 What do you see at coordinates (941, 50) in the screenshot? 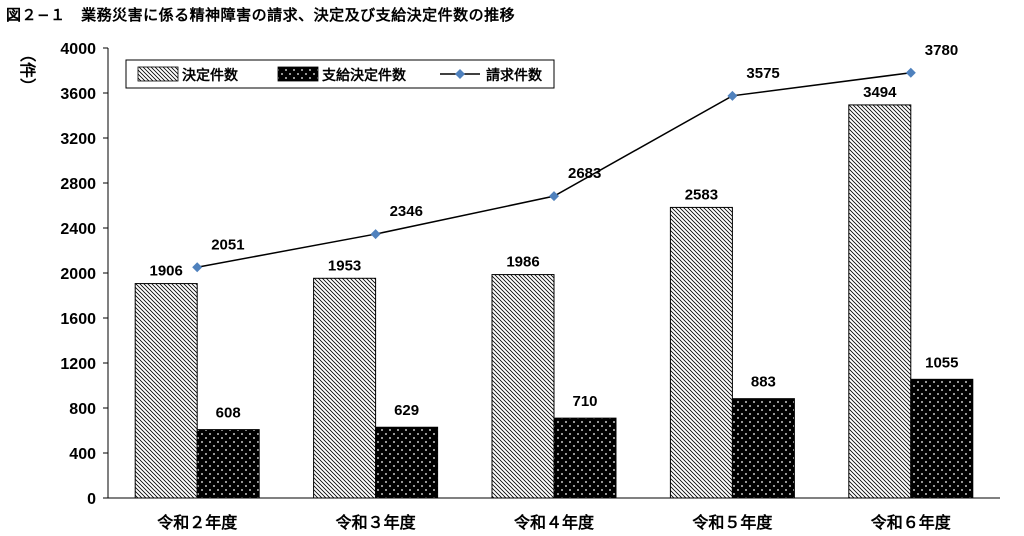
I see `data-label-claims: 3780` at bounding box center [941, 50].